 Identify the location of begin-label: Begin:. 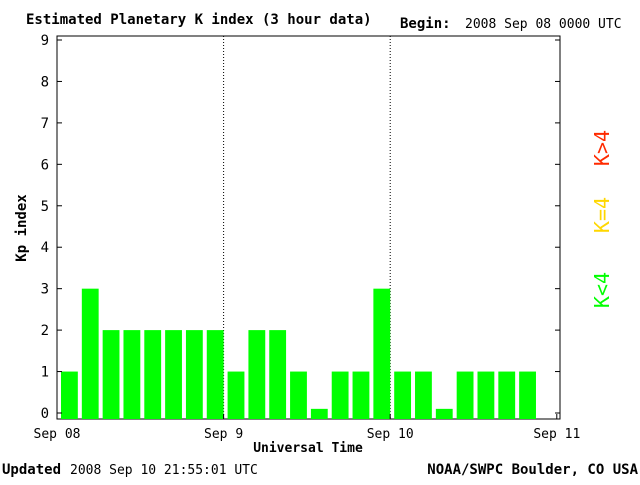
(425, 24).